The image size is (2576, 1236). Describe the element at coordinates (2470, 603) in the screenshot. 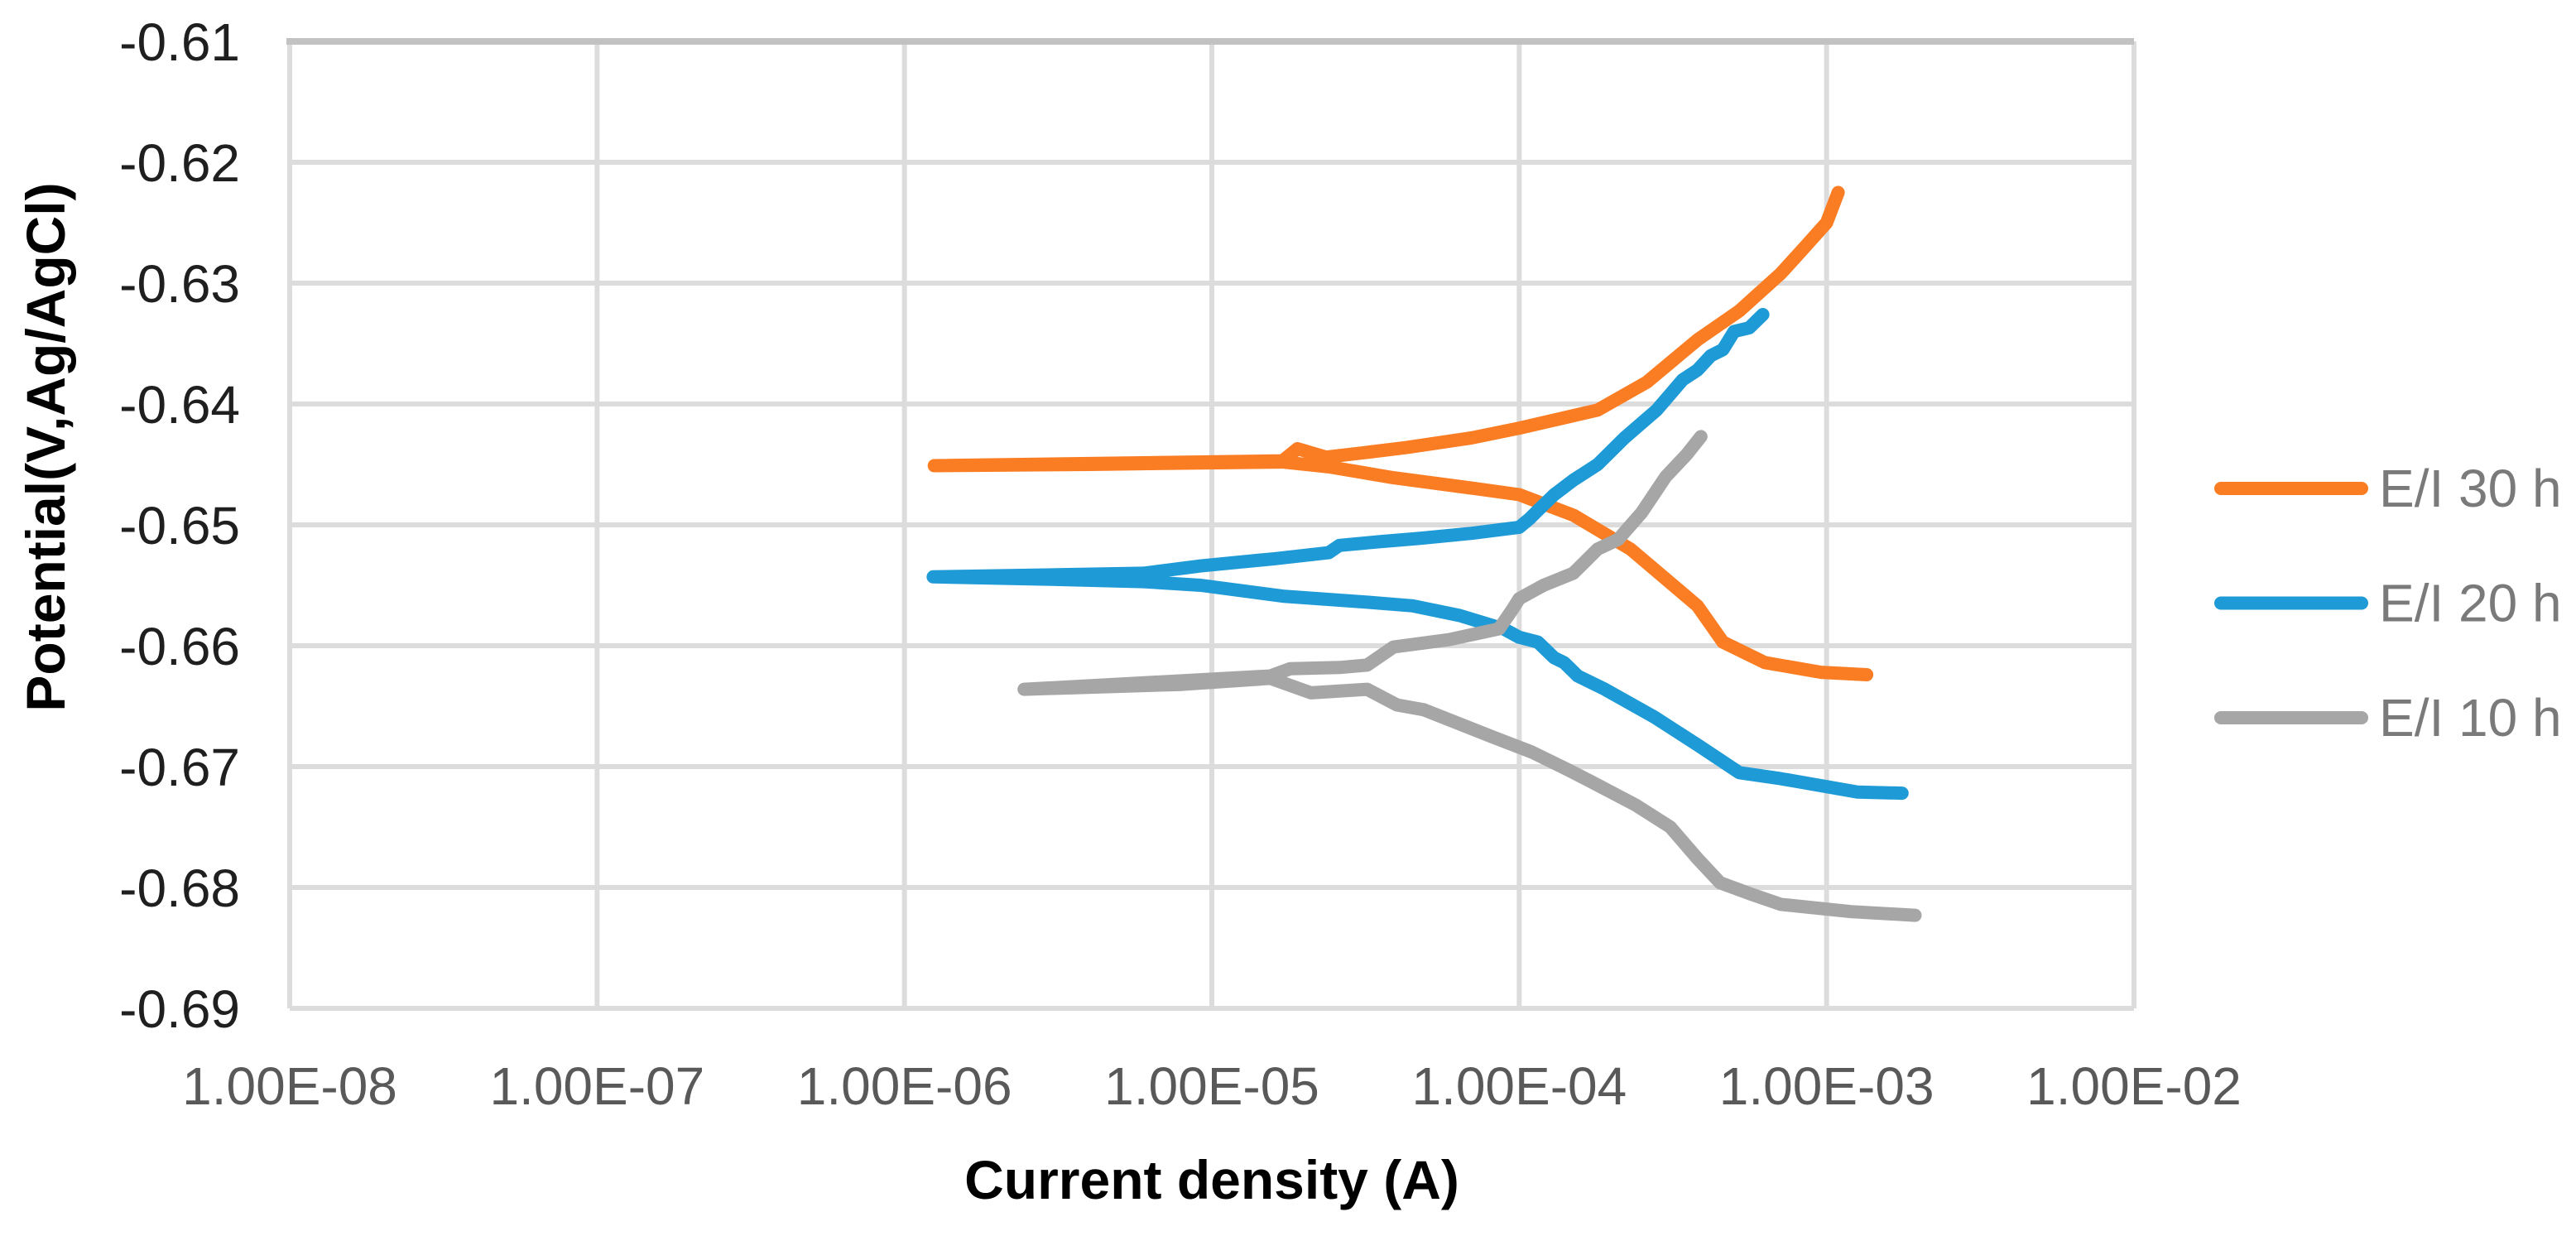

I see `legend-label: E/I 20 h` at that location.